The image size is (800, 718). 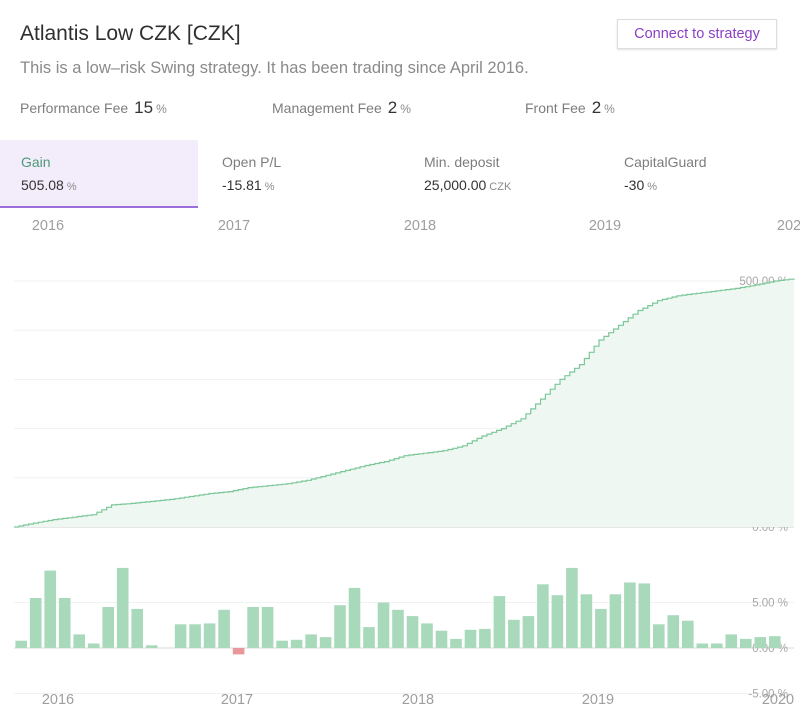 I want to click on gain-value: 505.08, so click(x=42, y=185).